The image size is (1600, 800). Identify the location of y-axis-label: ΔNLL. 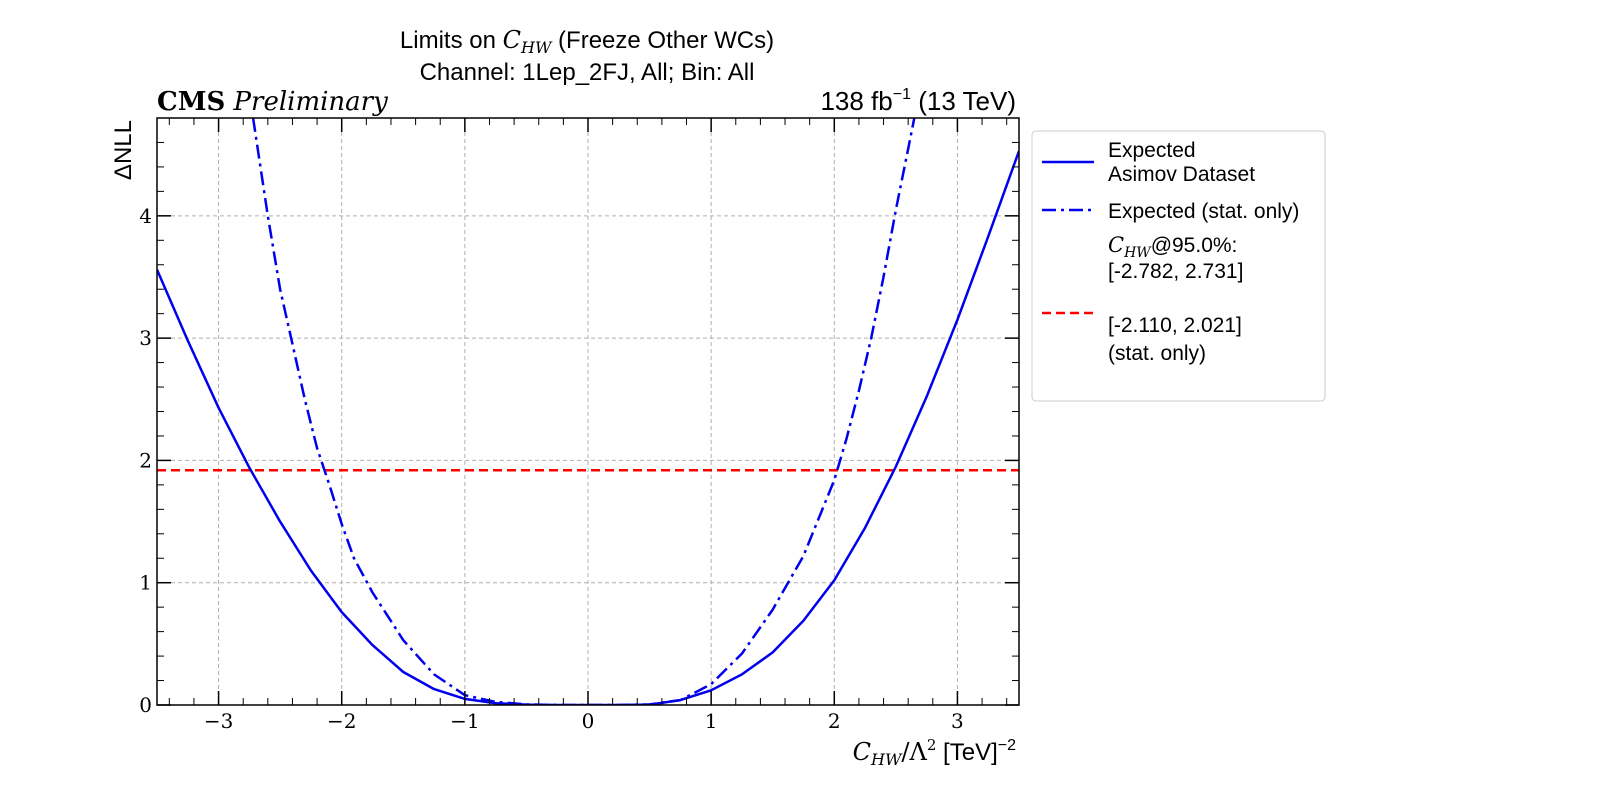
(123, 150).